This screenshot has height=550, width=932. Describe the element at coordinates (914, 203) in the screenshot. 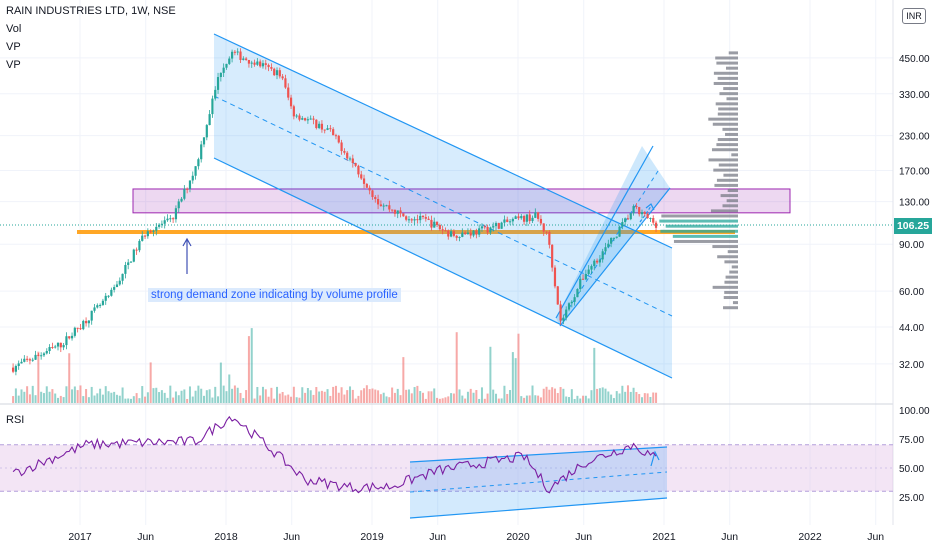

I see `price-tick-4: 130.00` at that location.